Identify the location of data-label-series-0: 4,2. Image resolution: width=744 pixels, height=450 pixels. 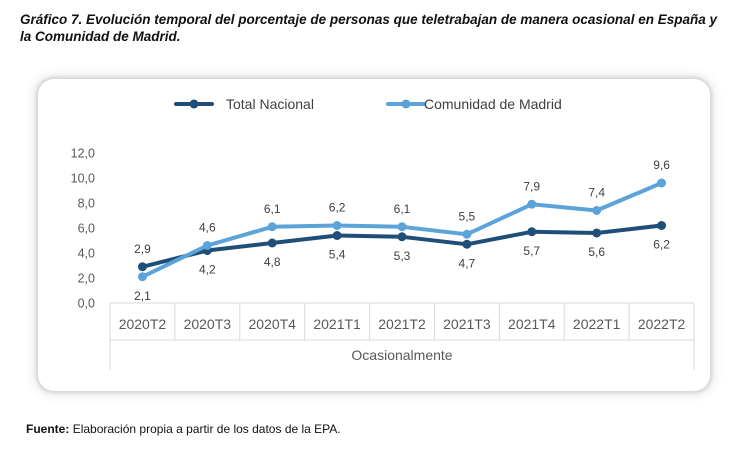
(207, 270).